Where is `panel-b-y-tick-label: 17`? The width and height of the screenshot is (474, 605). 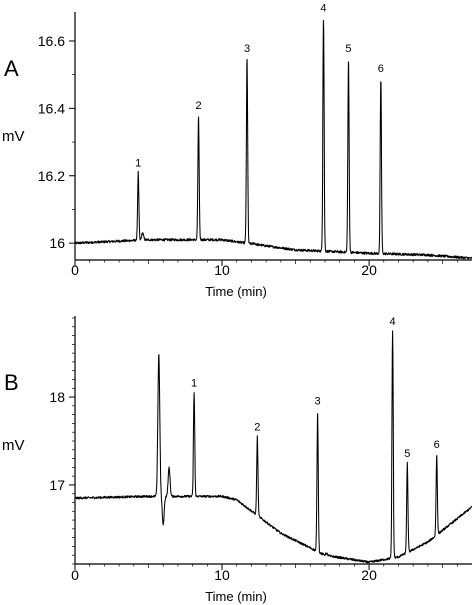 panel-b-y-tick-label: 17 is located at coordinates (57, 485).